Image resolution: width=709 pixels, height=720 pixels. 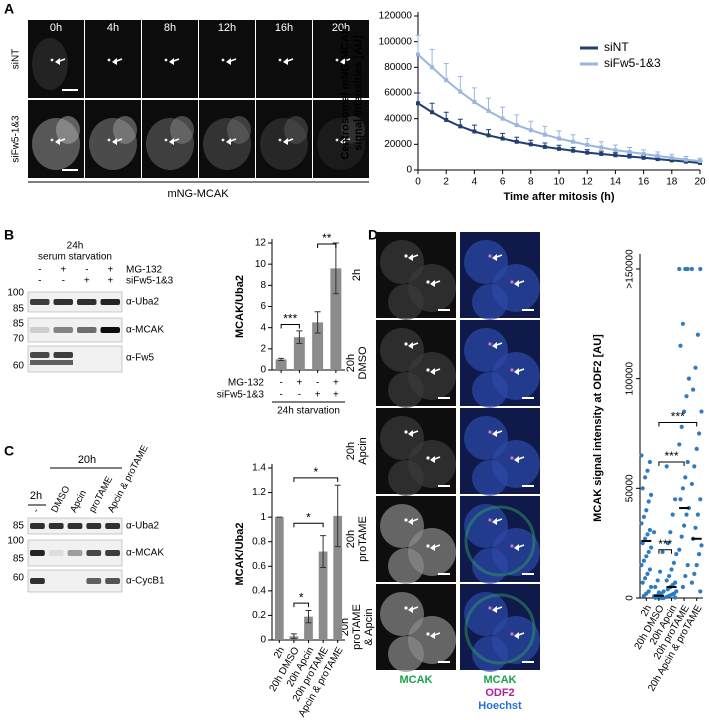 What do you see at coordinates (68, 130) in the screenshot?
I see `cell` at bounding box center [68, 130].